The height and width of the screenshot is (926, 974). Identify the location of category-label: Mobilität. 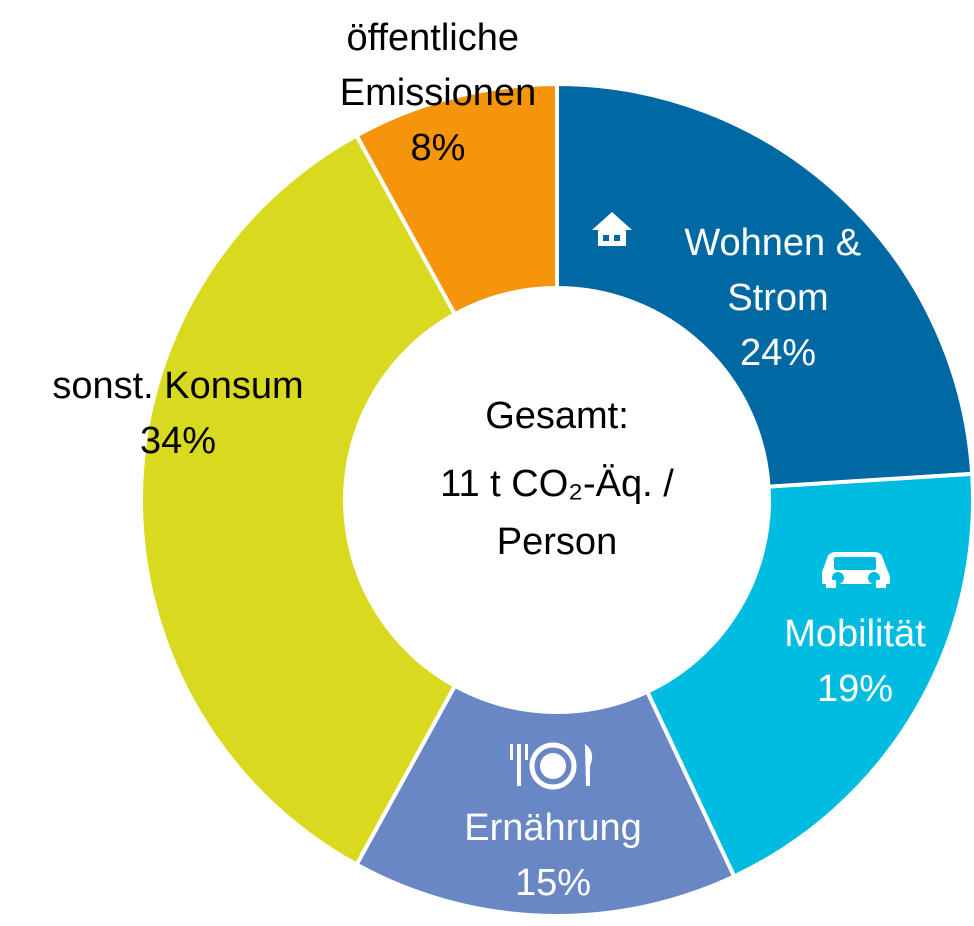
(855, 634).